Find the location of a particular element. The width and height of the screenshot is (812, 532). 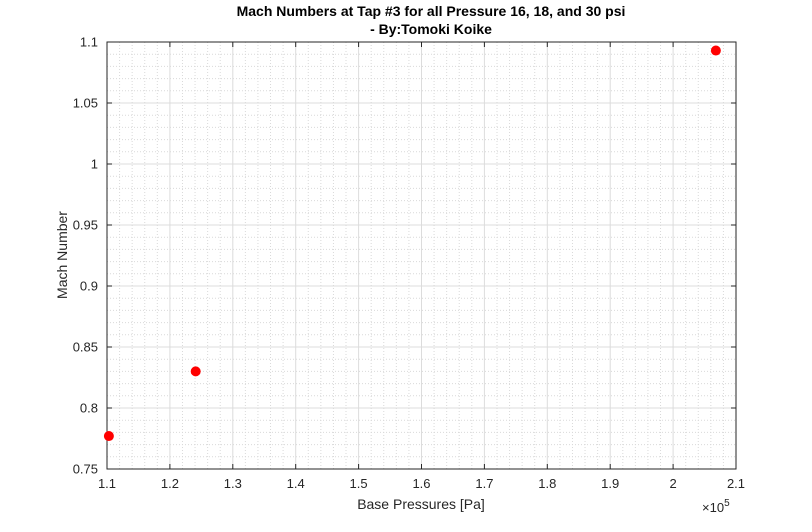

x-tick-label: 1.2 is located at coordinates (170, 483).